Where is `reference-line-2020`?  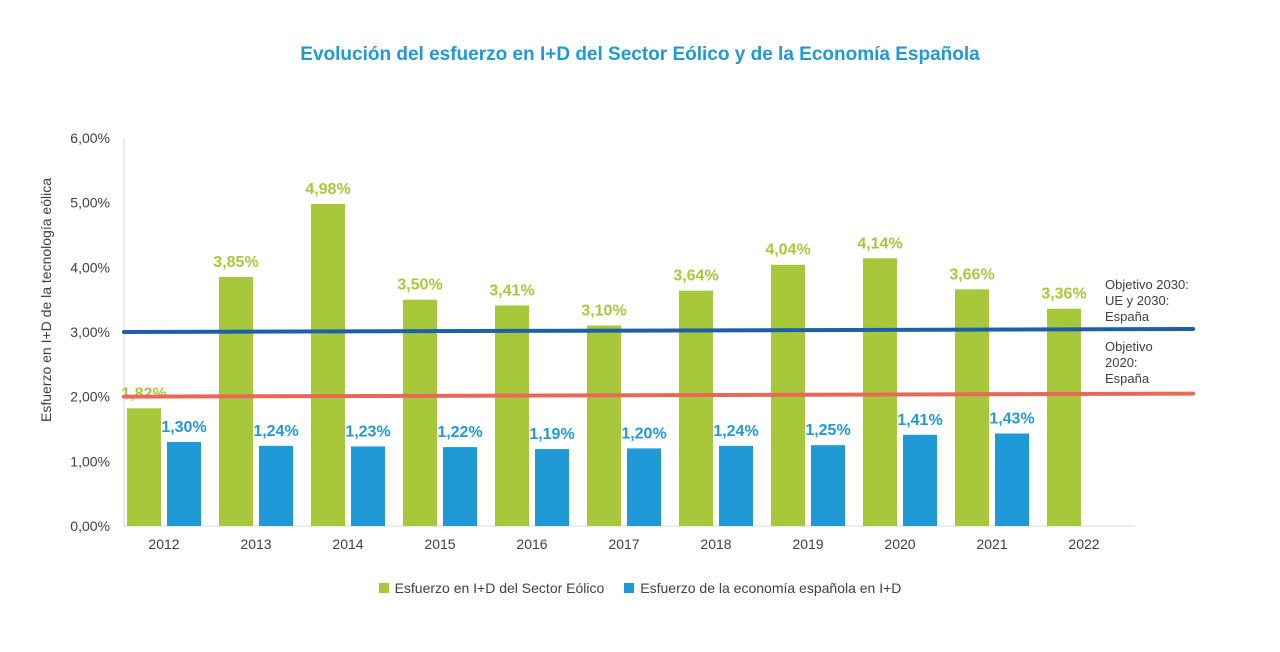 reference-line-2020 is located at coordinates (658, 395).